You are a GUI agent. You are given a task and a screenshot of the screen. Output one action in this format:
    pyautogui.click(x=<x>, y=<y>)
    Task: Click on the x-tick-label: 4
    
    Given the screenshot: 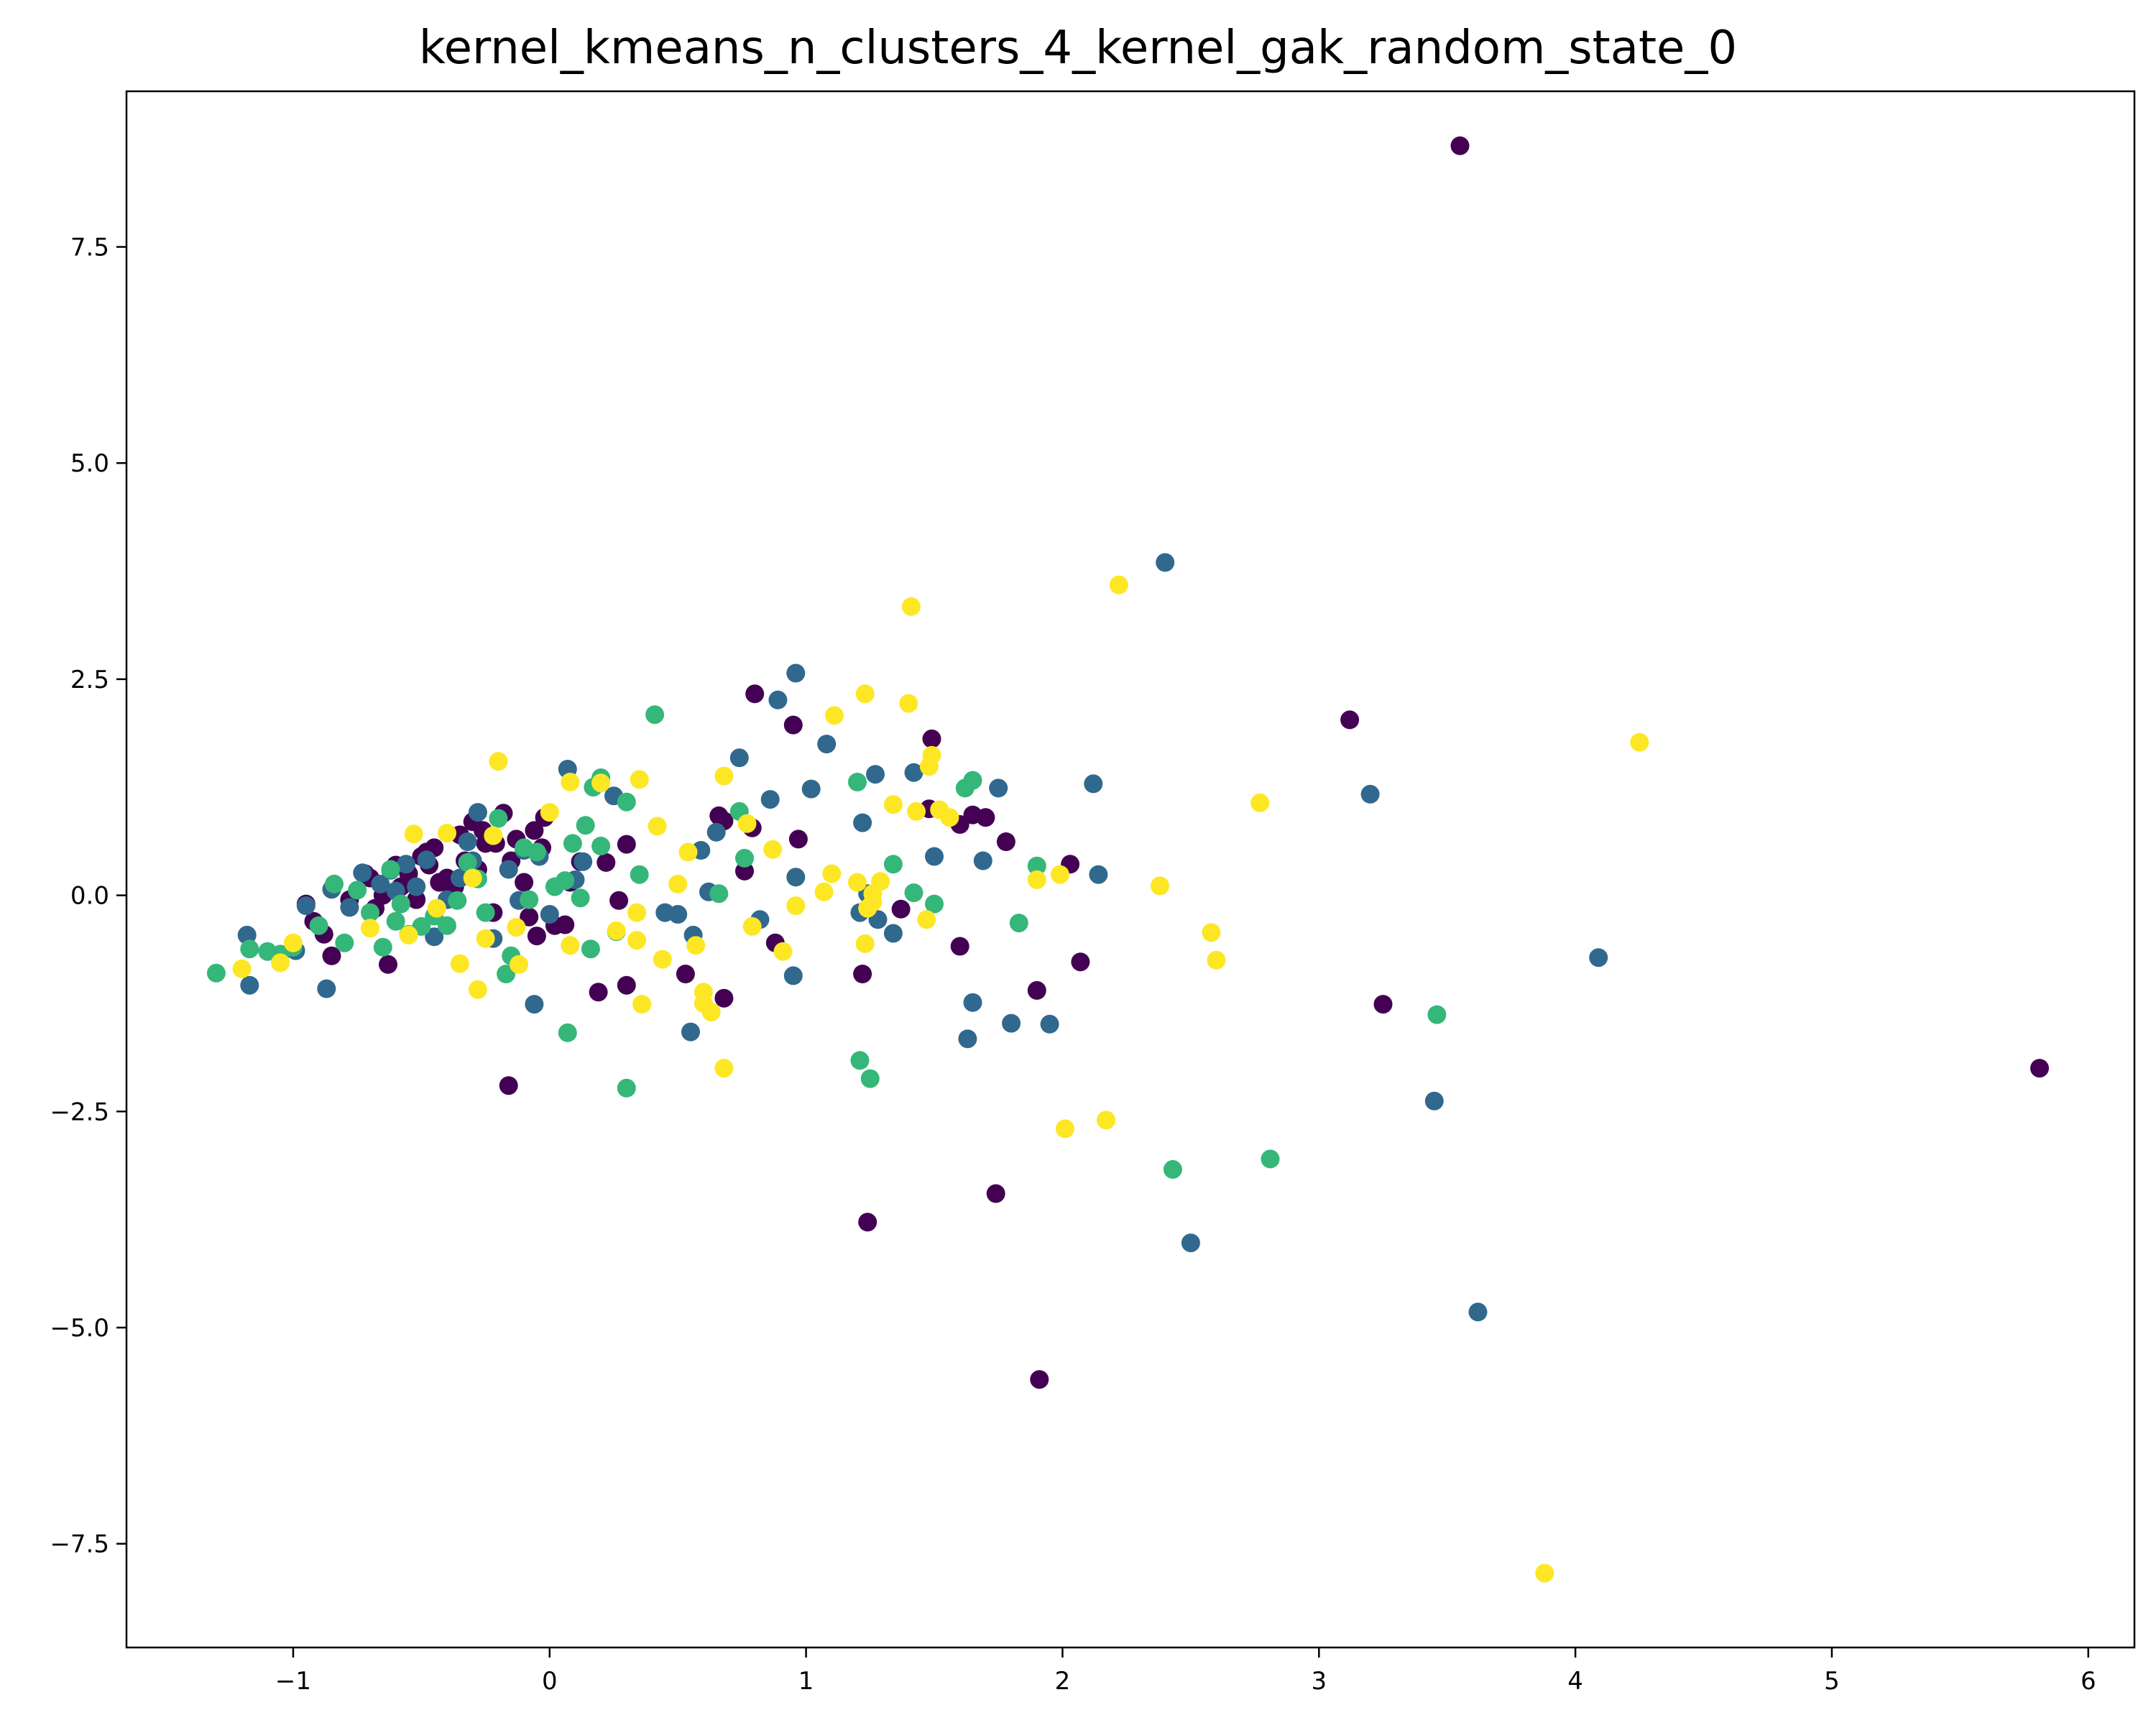 What is the action you would take?
    pyautogui.click(x=1575, y=1681)
    